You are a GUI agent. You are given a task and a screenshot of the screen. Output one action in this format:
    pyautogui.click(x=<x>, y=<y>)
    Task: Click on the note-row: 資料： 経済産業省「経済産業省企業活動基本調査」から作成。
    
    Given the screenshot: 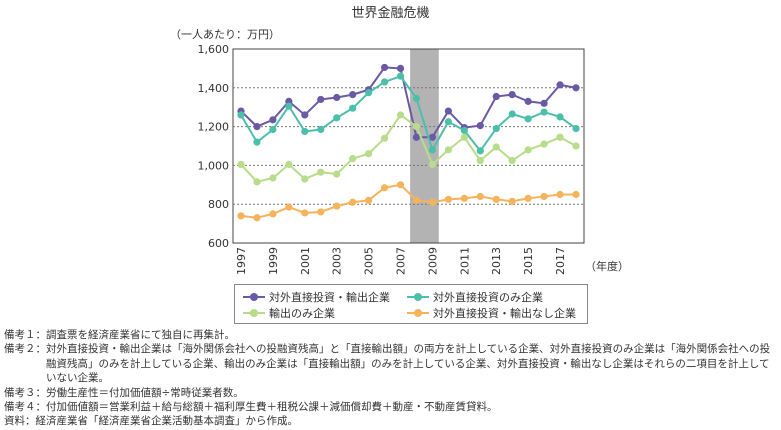 What is the action you would take?
    pyautogui.click(x=391, y=421)
    